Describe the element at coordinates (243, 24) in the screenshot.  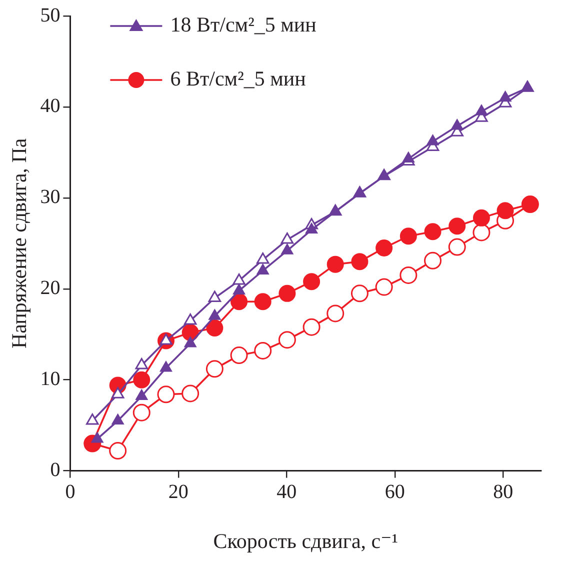
I see `legend-label: 18 Вт/см²_5 мин` at that location.